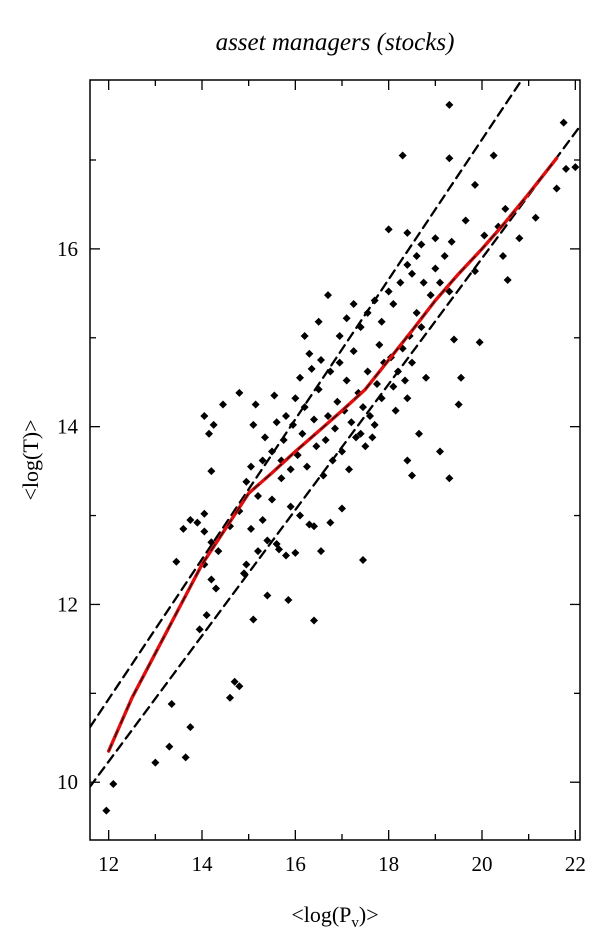  What do you see at coordinates (67, 604) in the screenshot?
I see `y-tick-label: 12` at bounding box center [67, 604].